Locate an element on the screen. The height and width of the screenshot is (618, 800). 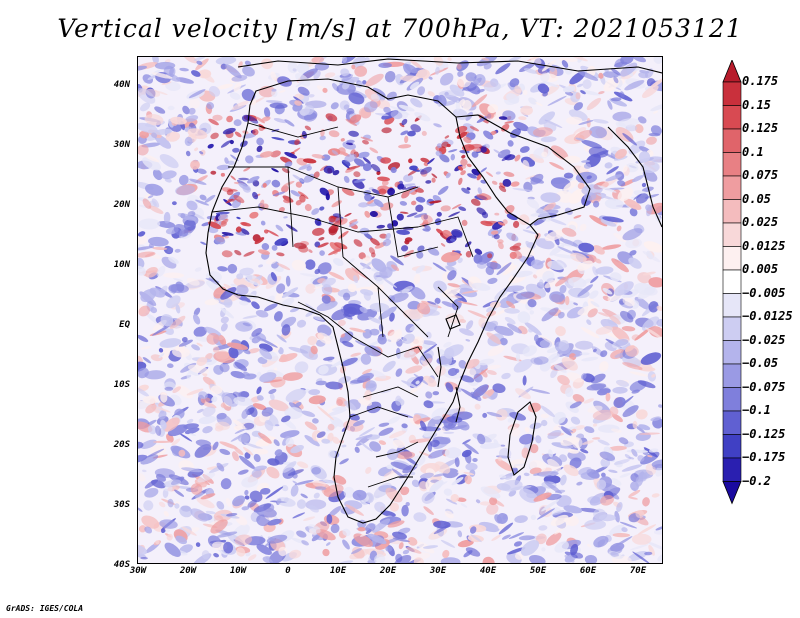
colorbar-tick-label: 0.175 is located at coordinates (760, 81).